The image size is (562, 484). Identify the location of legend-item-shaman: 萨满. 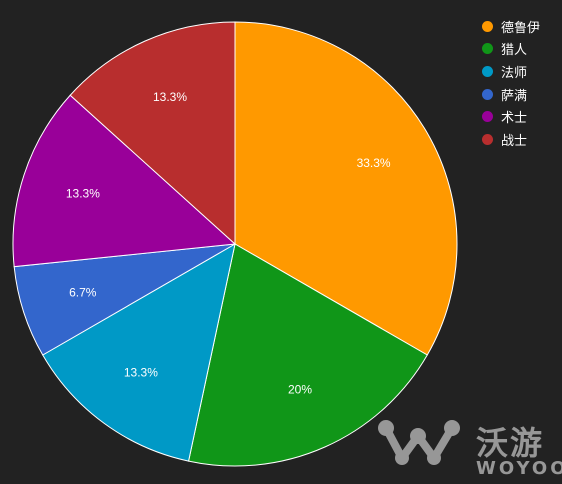
(511, 94).